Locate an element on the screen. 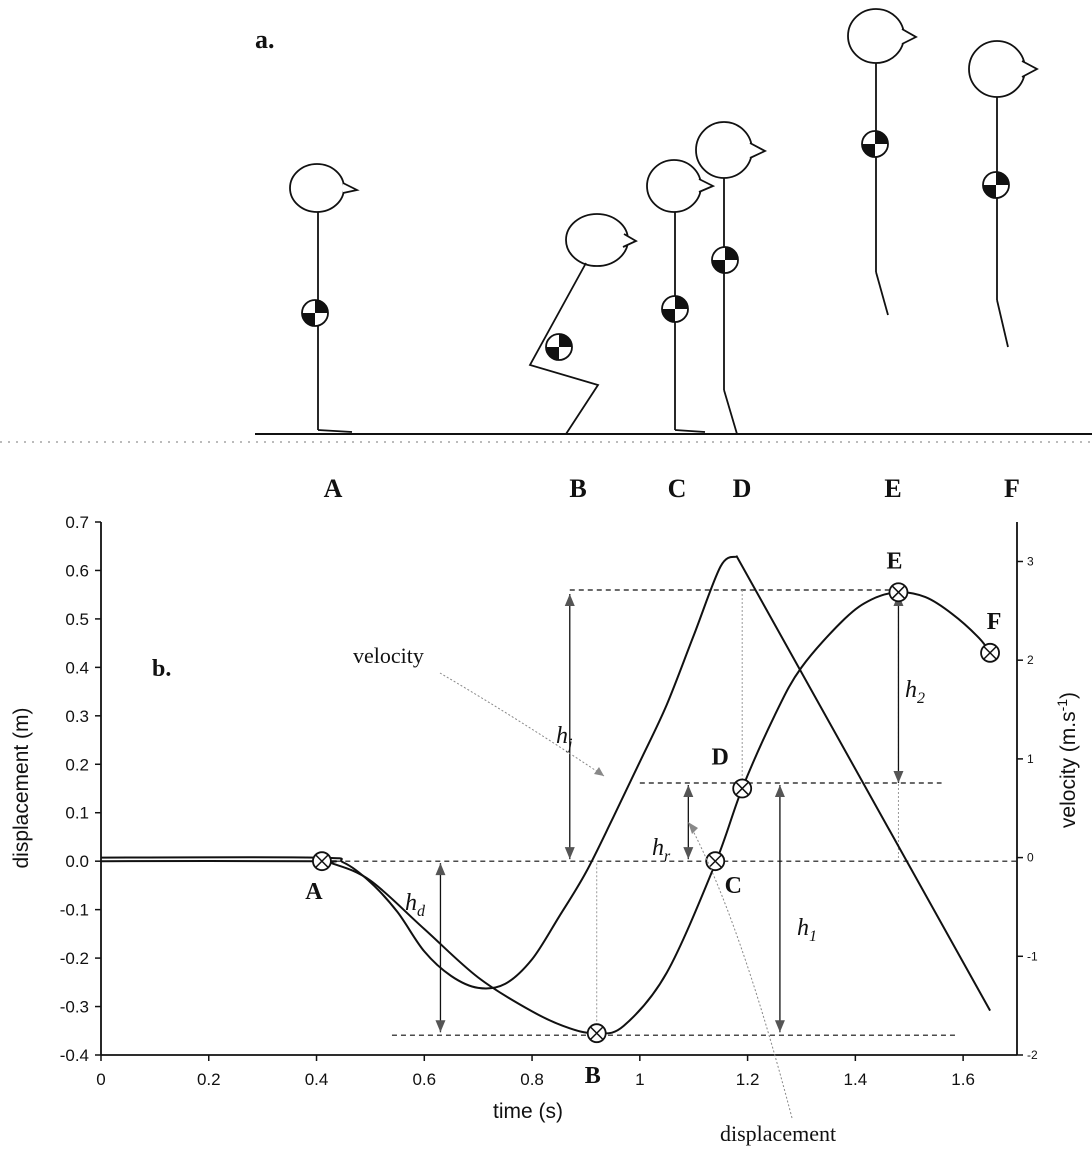 This screenshot has width=1092, height=1153. y-tick-label: 0.3 is located at coordinates (77, 716).